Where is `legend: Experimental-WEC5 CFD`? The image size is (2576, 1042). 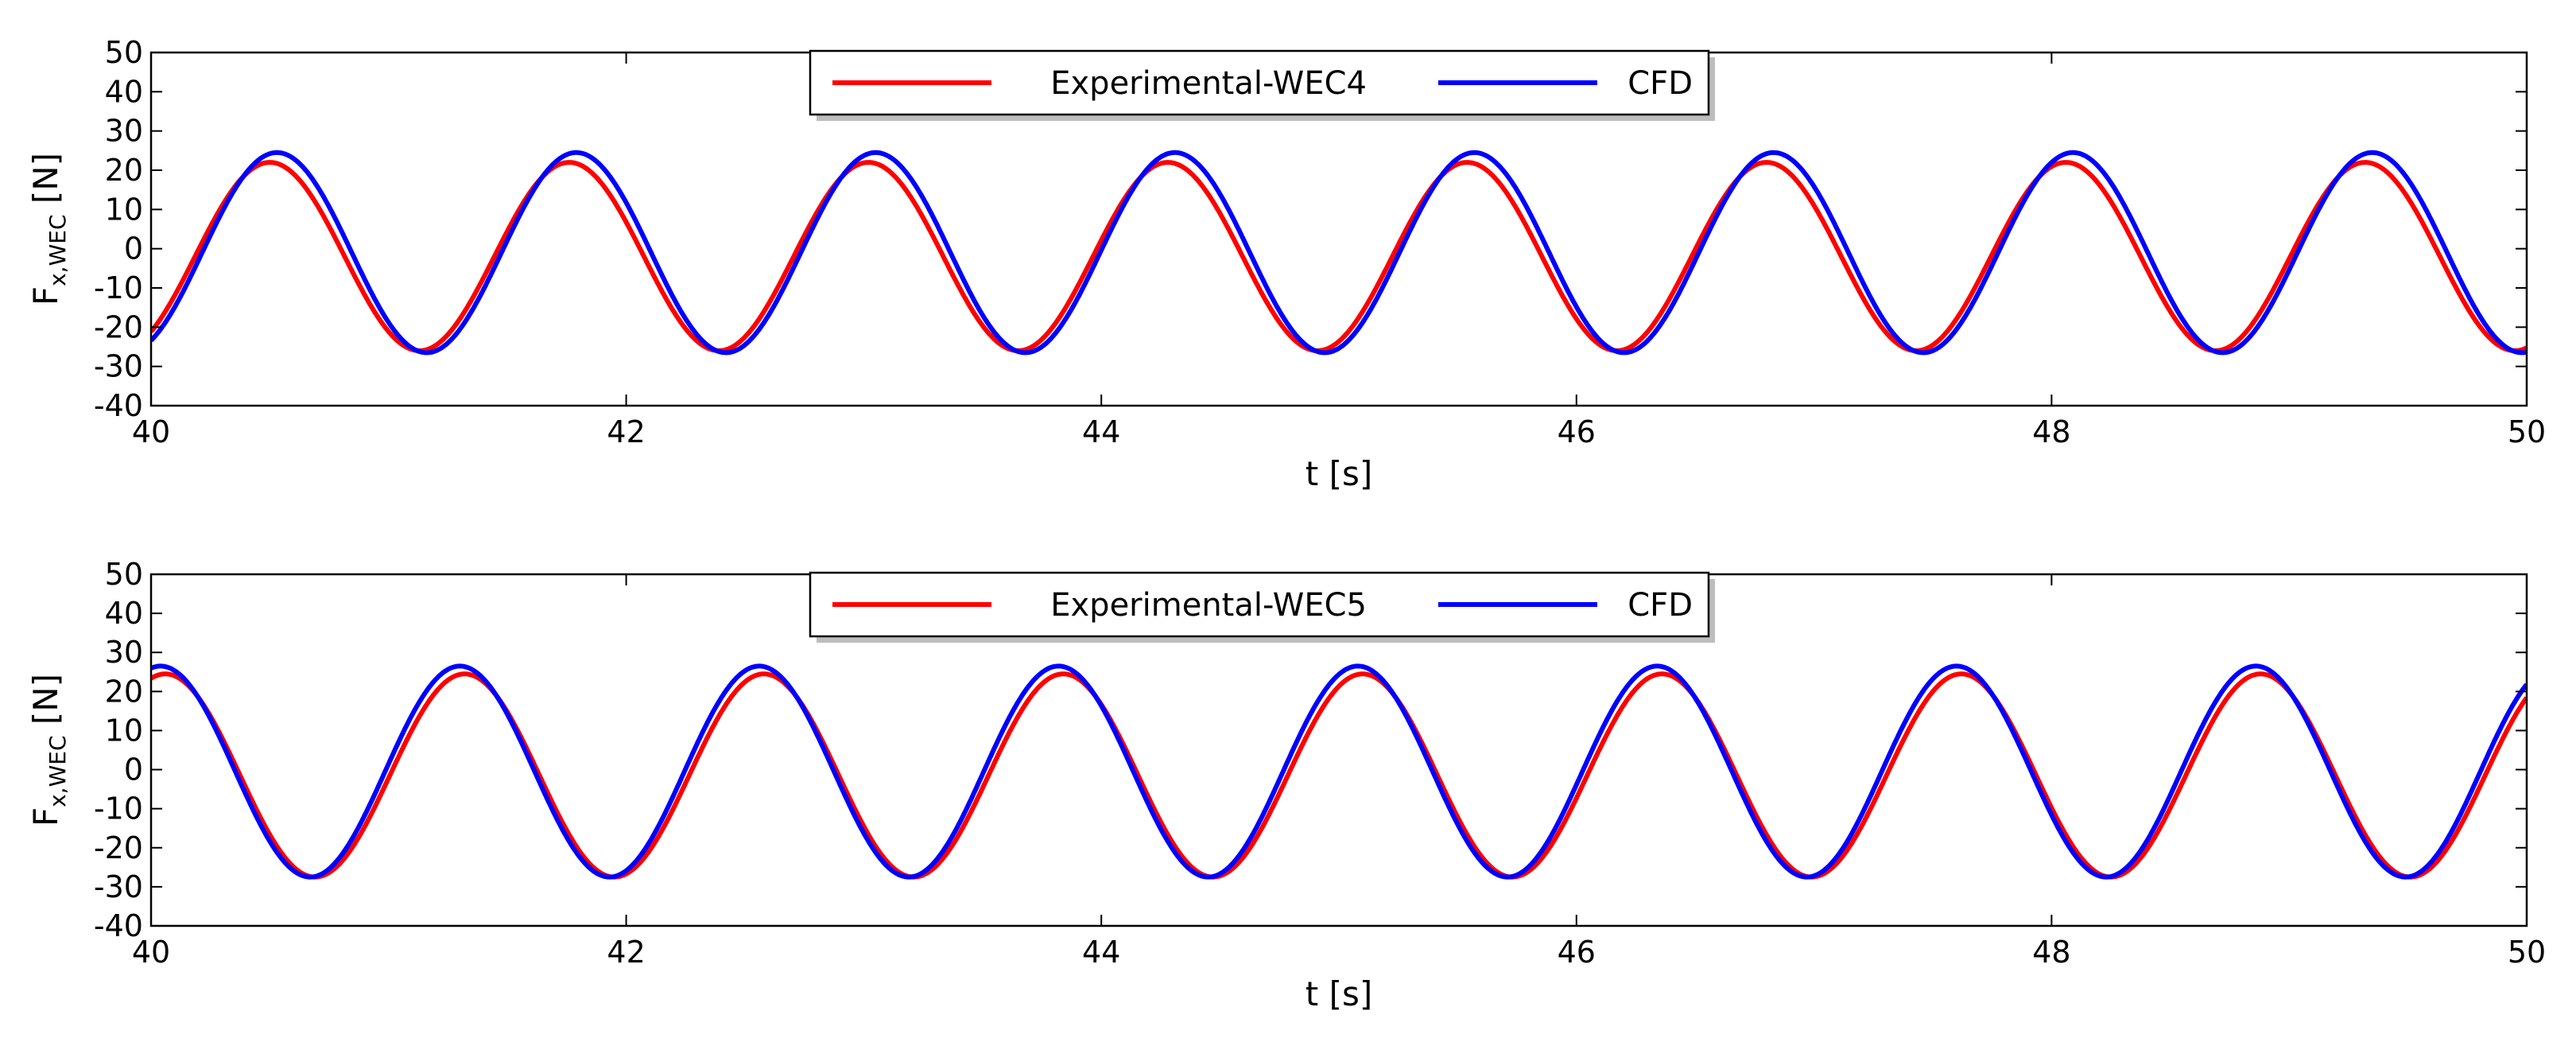
legend: Experimental-WEC5 CFD is located at coordinates (1262, 607).